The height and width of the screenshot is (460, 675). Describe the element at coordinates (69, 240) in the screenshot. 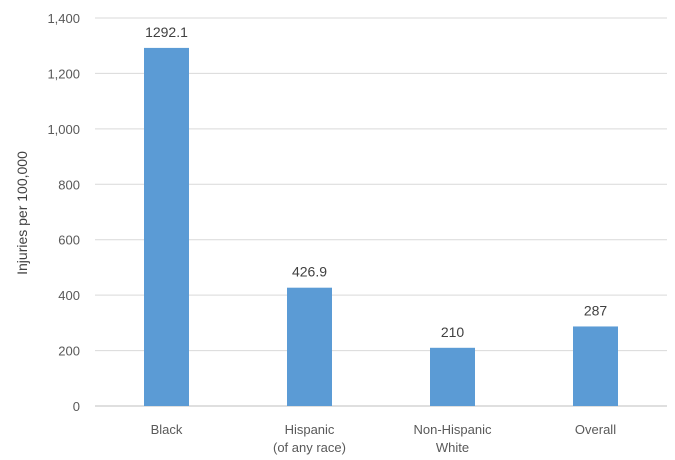

I see `y-tick-label: 600` at that location.